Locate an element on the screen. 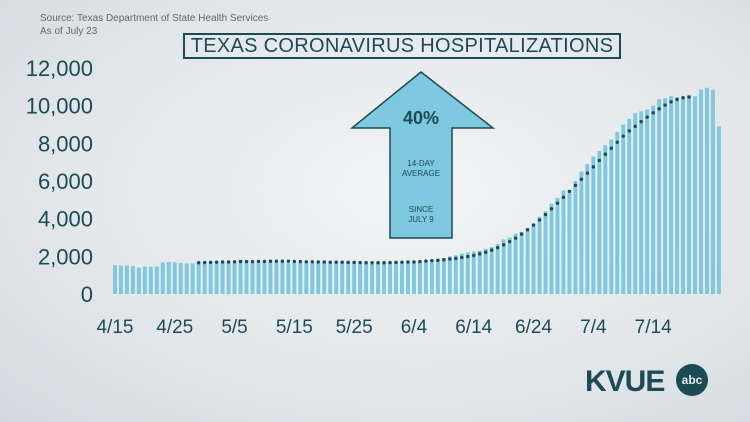  callout-label: JULY 9 is located at coordinates (421, 219).